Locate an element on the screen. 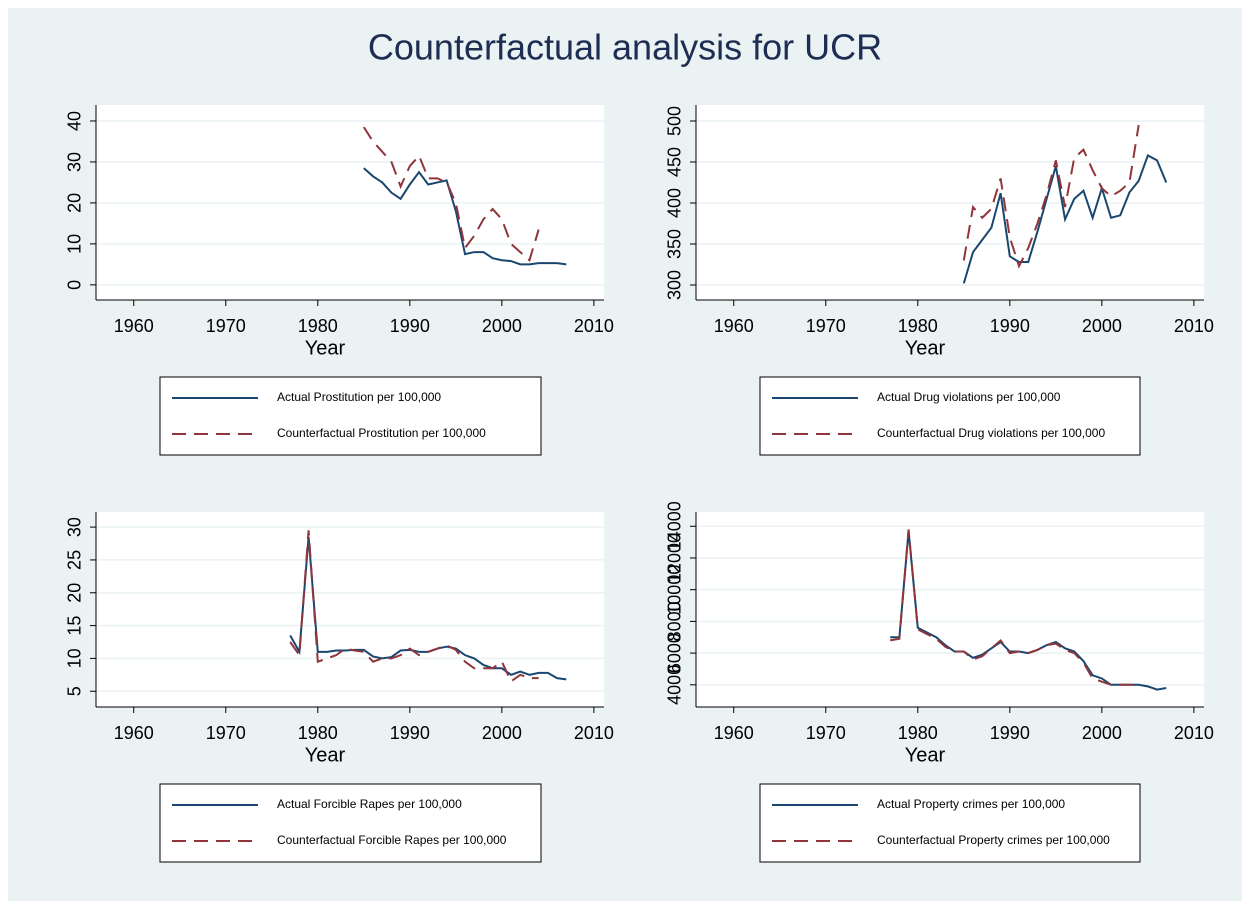 This screenshot has height=909, width=1250. chart-title: Counterfactual analysis for UCR is located at coordinates (625, 47).